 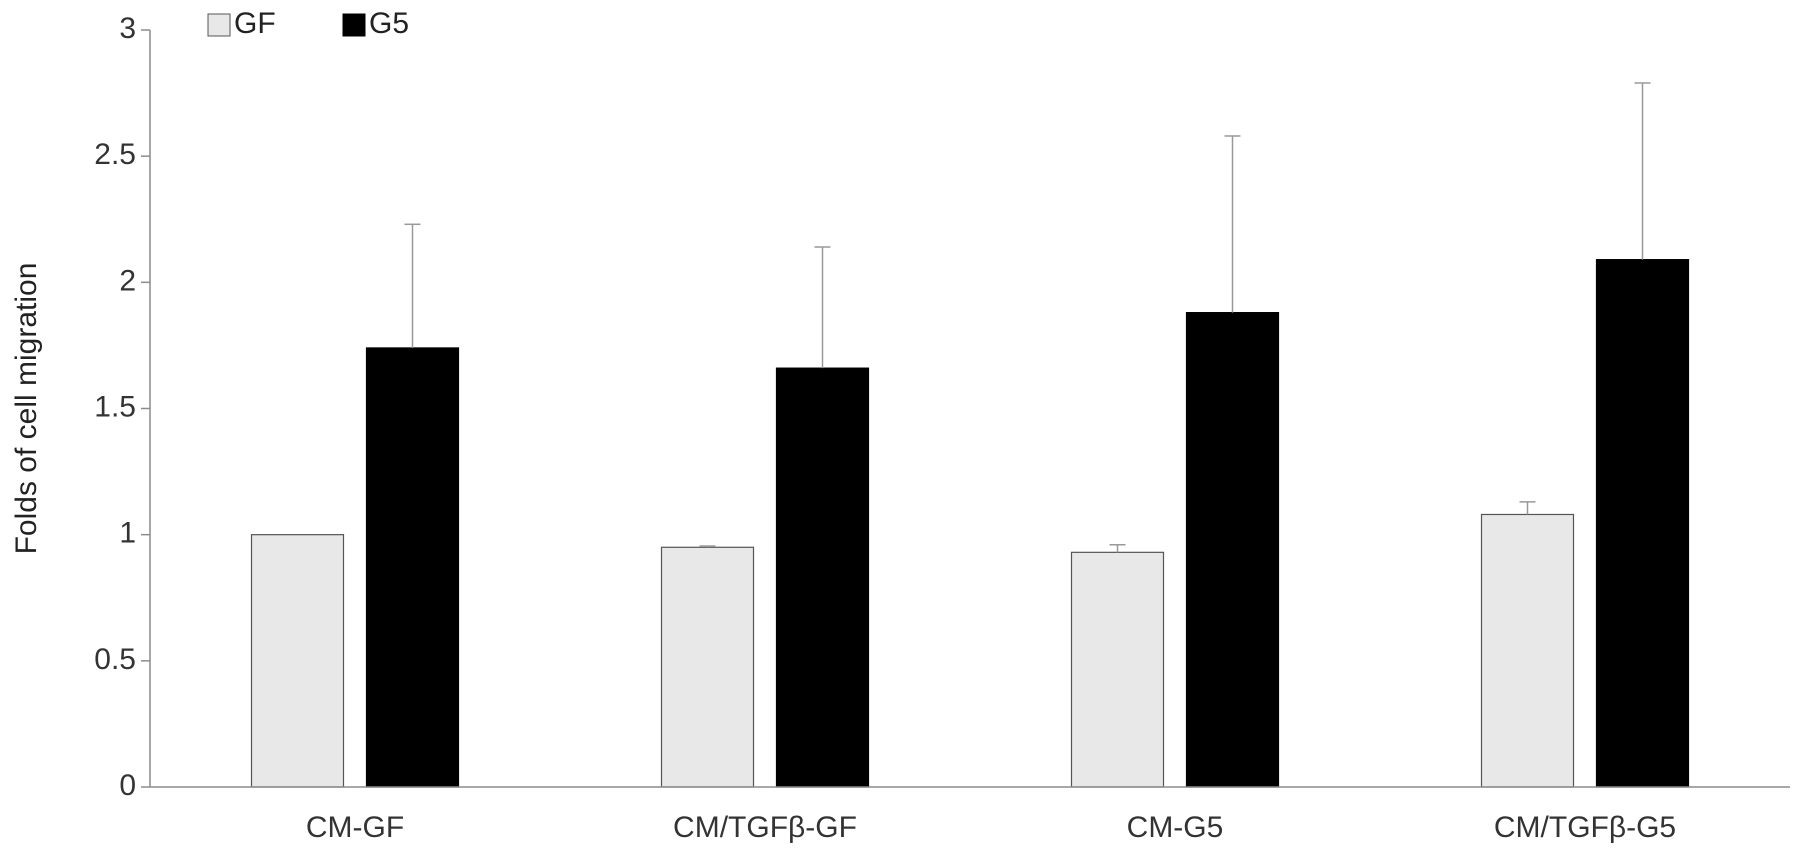 I want to click on y-tick-label: 1, so click(x=127, y=533).